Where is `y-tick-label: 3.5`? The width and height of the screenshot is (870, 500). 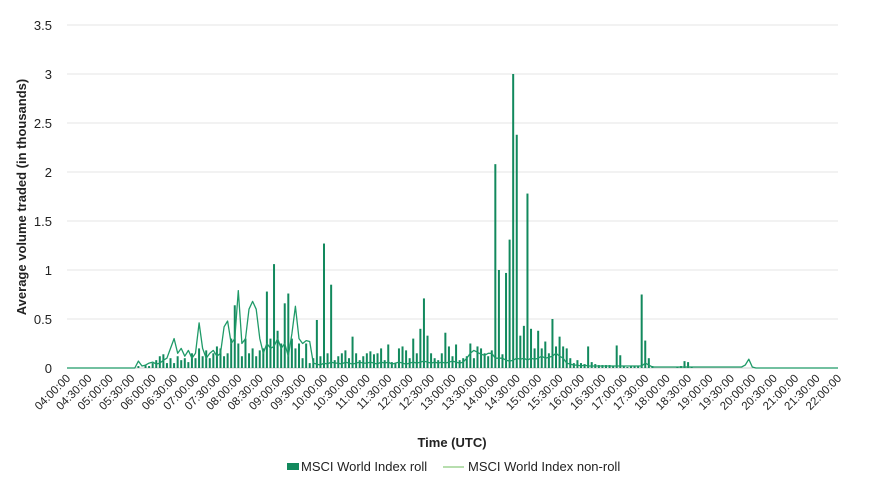 y-tick-label: 3.5 is located at coordinates (43, 25).